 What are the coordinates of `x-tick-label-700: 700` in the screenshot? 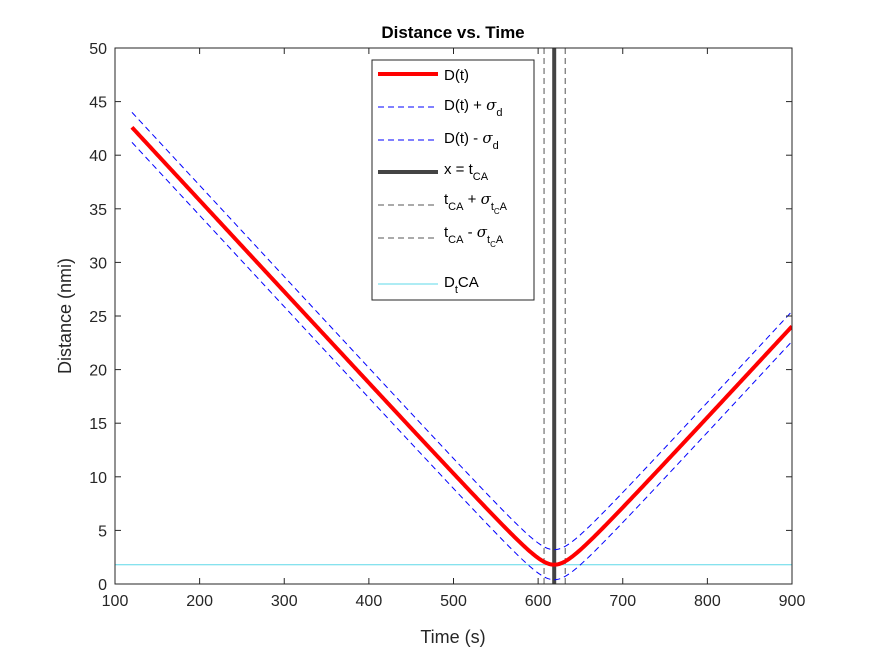 It's located at (622, 601).